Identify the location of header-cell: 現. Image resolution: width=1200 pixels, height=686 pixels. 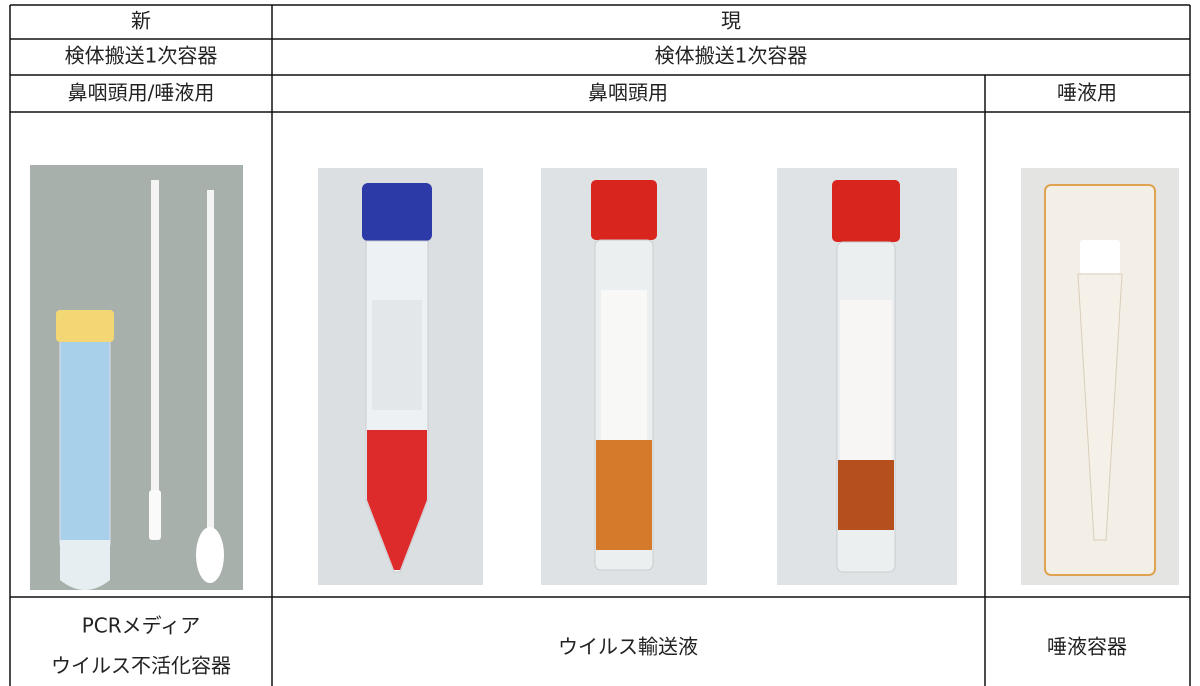
(731, 21).